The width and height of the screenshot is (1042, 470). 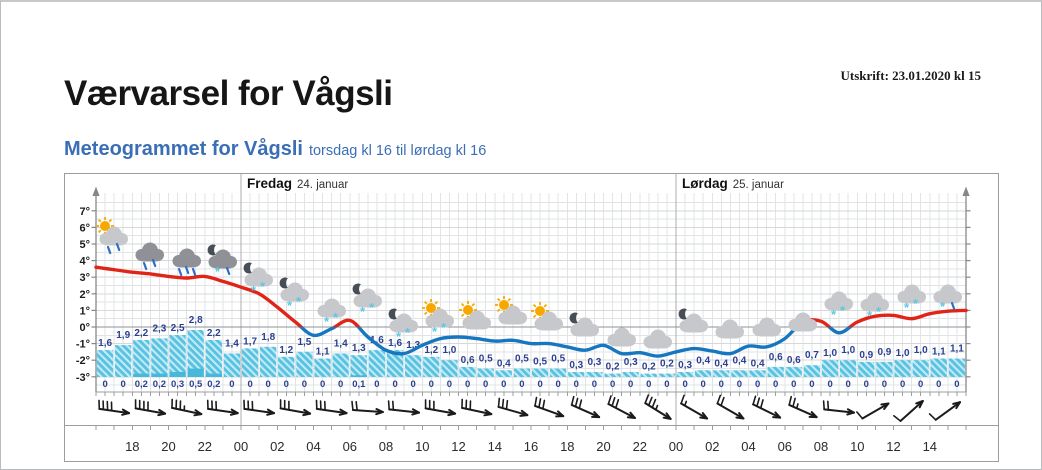 I want to click on svg-text: 10, so click(x=857, y=446).